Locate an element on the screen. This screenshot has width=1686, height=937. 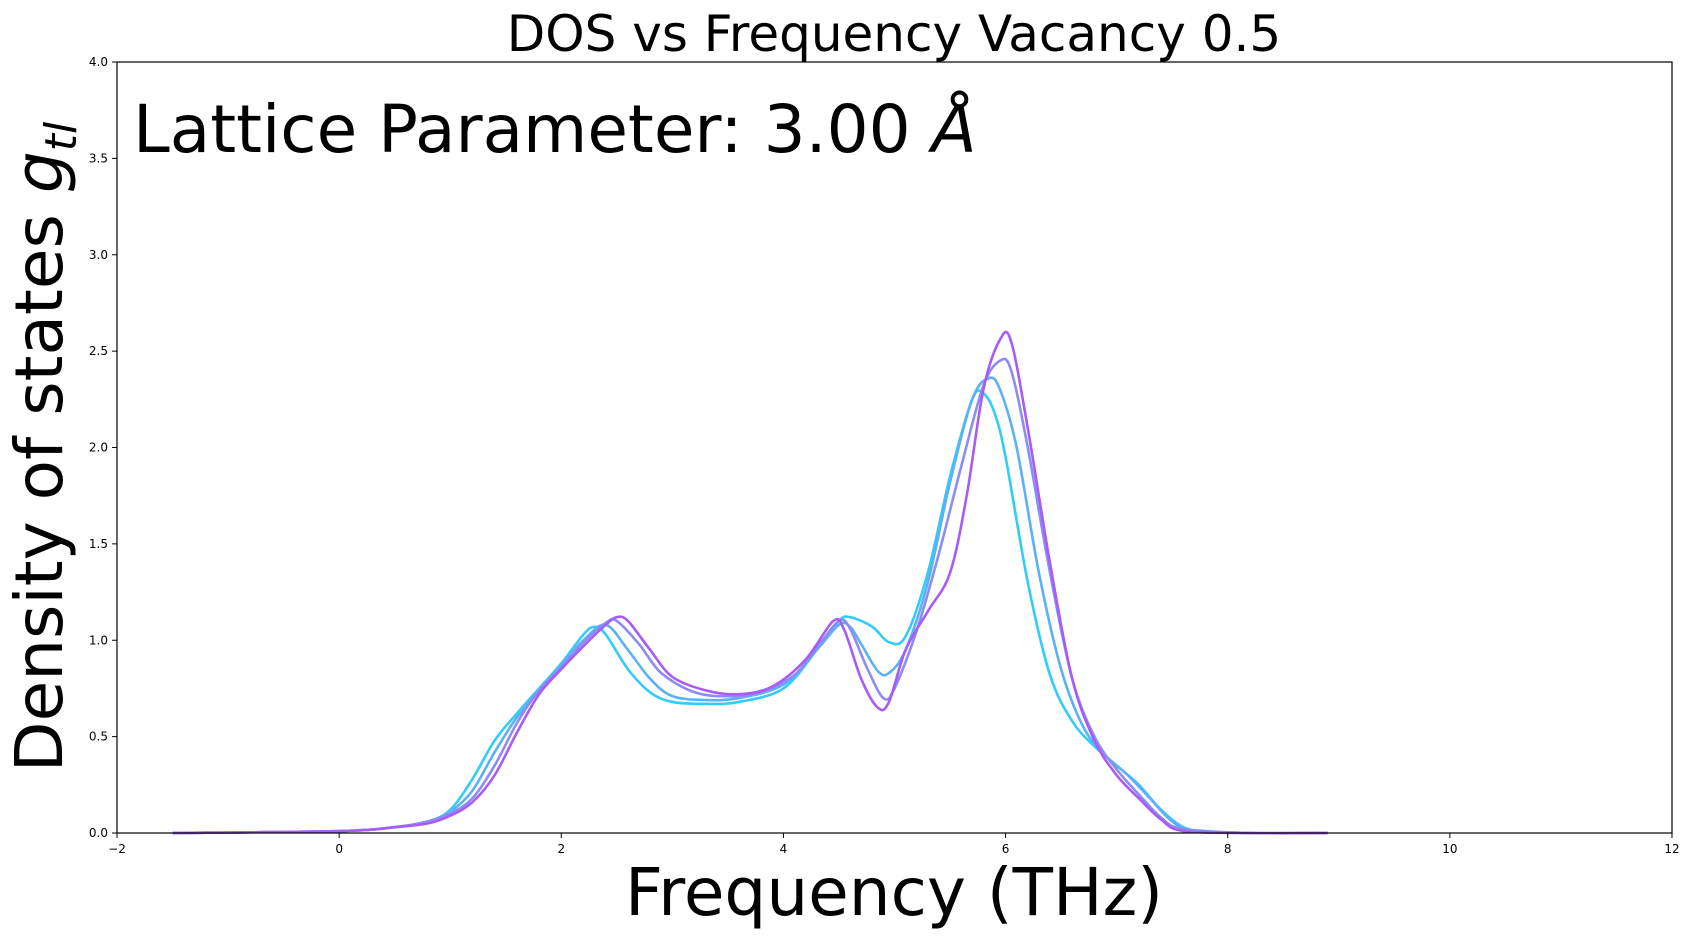
y-axis-ticks: 0.0 0.5 1.0 1.5 2.0 2.5 3.0 3.5 4.0 is located at coordinates (103, 447).